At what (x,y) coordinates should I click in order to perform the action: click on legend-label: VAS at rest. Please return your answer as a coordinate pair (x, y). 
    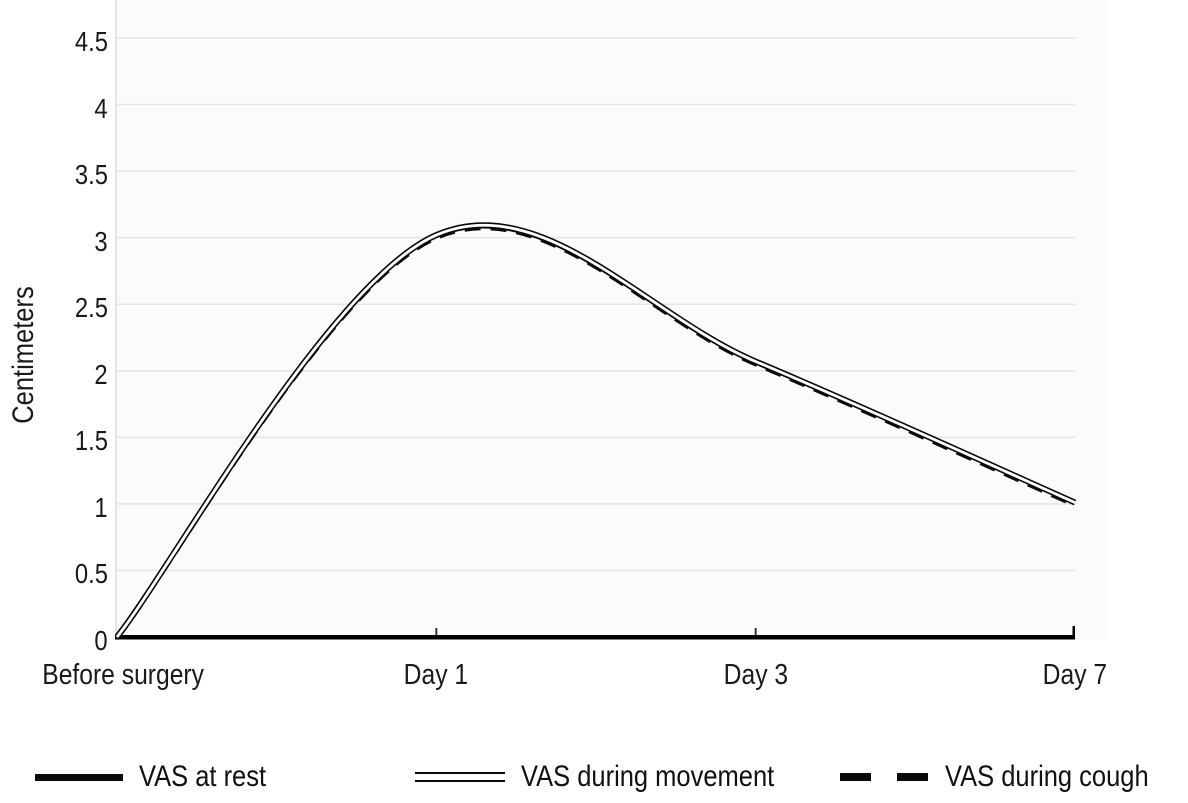
    Looking at the image, I should click on (203, 776).